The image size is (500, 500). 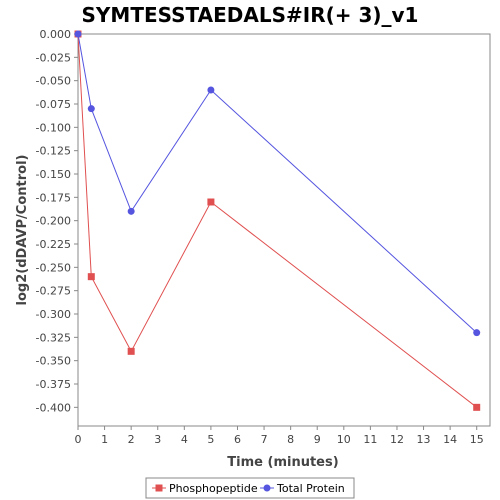 I want to click on x-tick-label: 1, so click(x=104, y=439).